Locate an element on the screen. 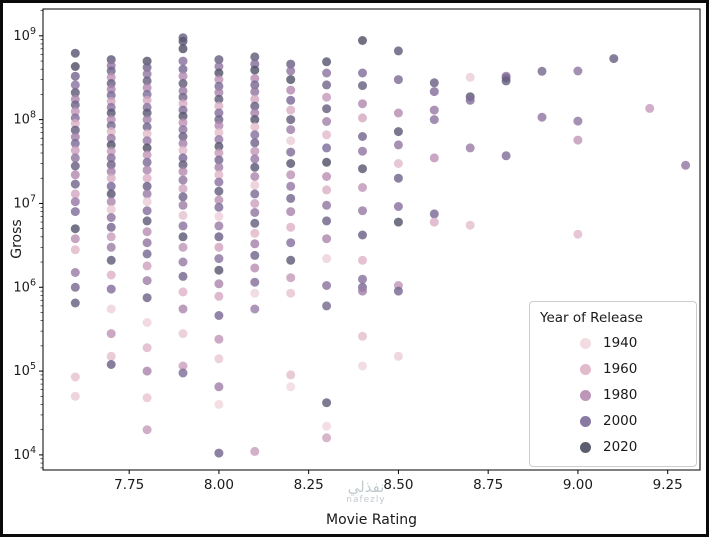 The width and height of the screenshot is (709, 537). legend-item-label: 1960 is located at coordinates (620, 369).